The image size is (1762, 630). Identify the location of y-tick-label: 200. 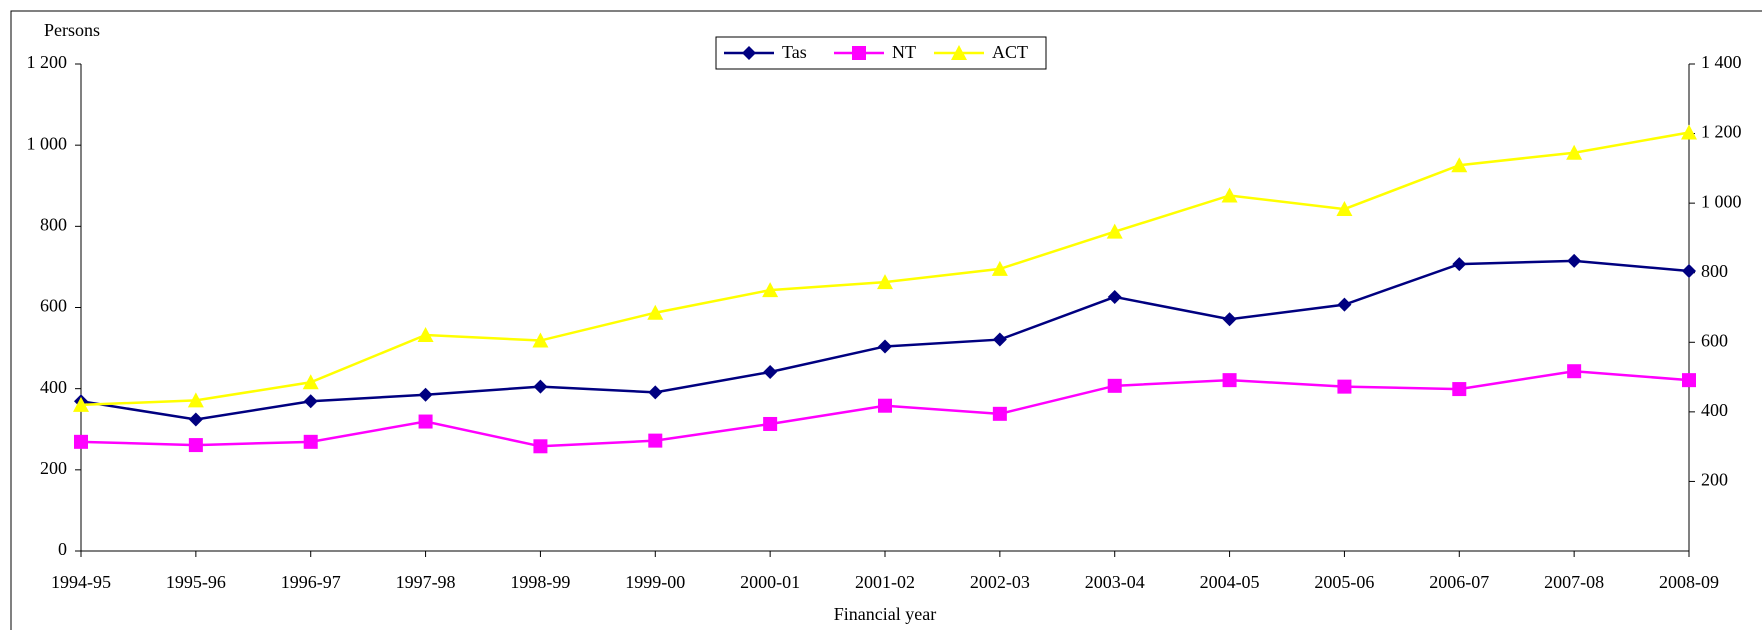
(53, 468).